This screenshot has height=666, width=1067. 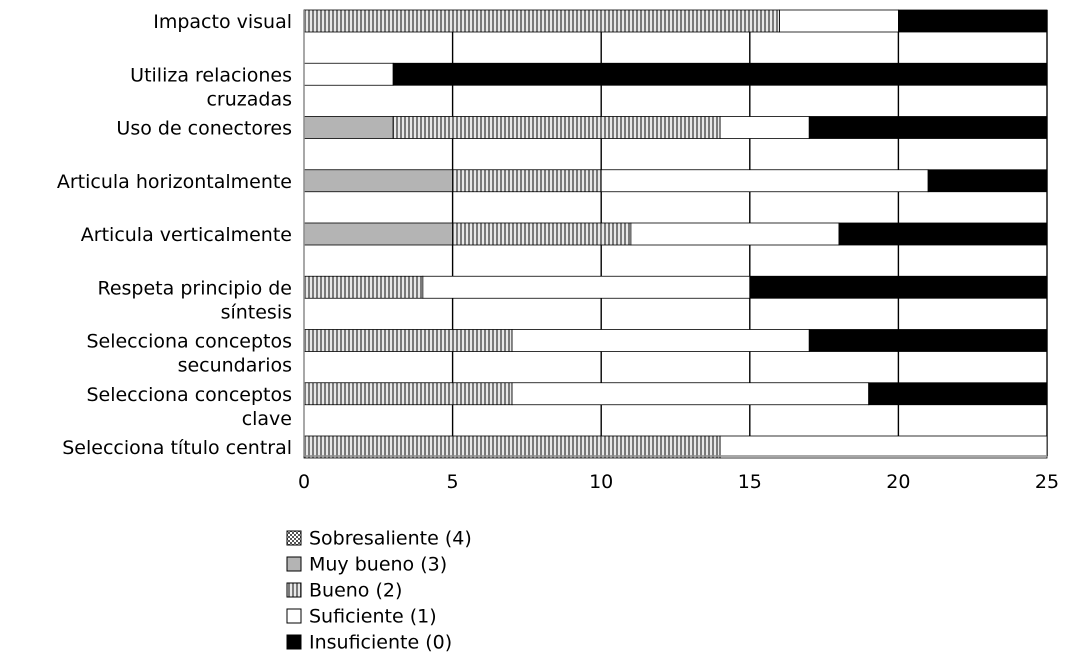 What do you see at coordinates (390, 539) in the screenshot?
I see `legend-label: Sobresaliente (4)` at bounding box center [390, 539].